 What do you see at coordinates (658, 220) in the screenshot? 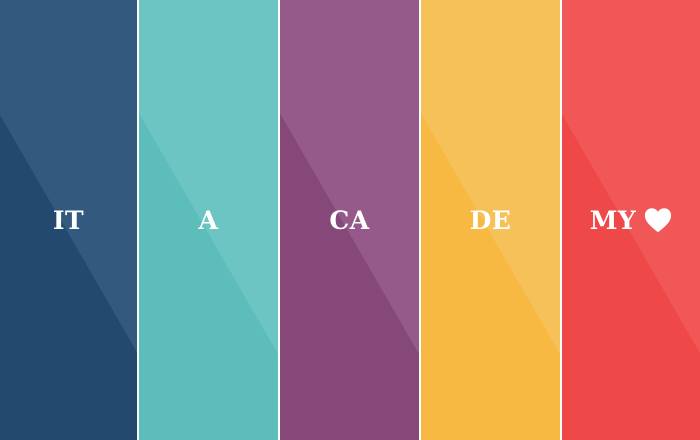
I see `heart-icon` at bounding box center [658, 220].